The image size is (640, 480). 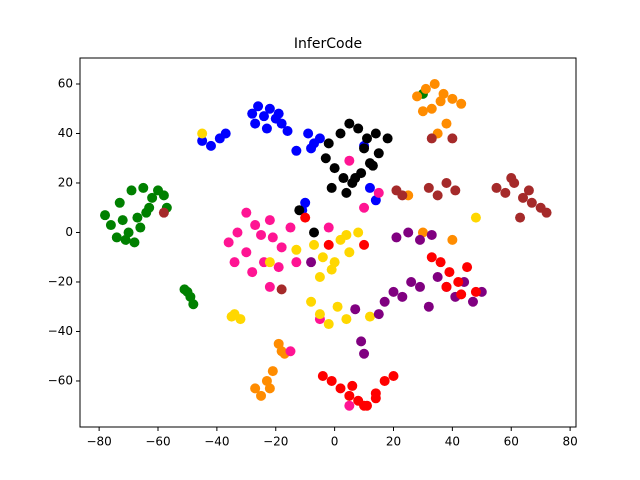 What do you see at coordinates (511, 442) in the screenshot?
I see `x-tick-label: 60` at bounding box center [511, 442].